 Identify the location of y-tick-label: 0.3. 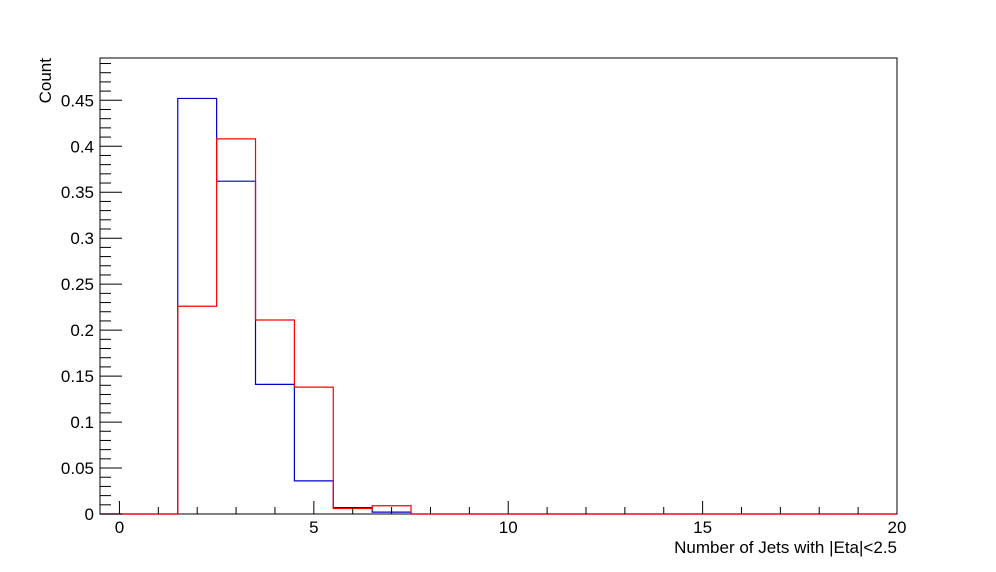
(82, 238).